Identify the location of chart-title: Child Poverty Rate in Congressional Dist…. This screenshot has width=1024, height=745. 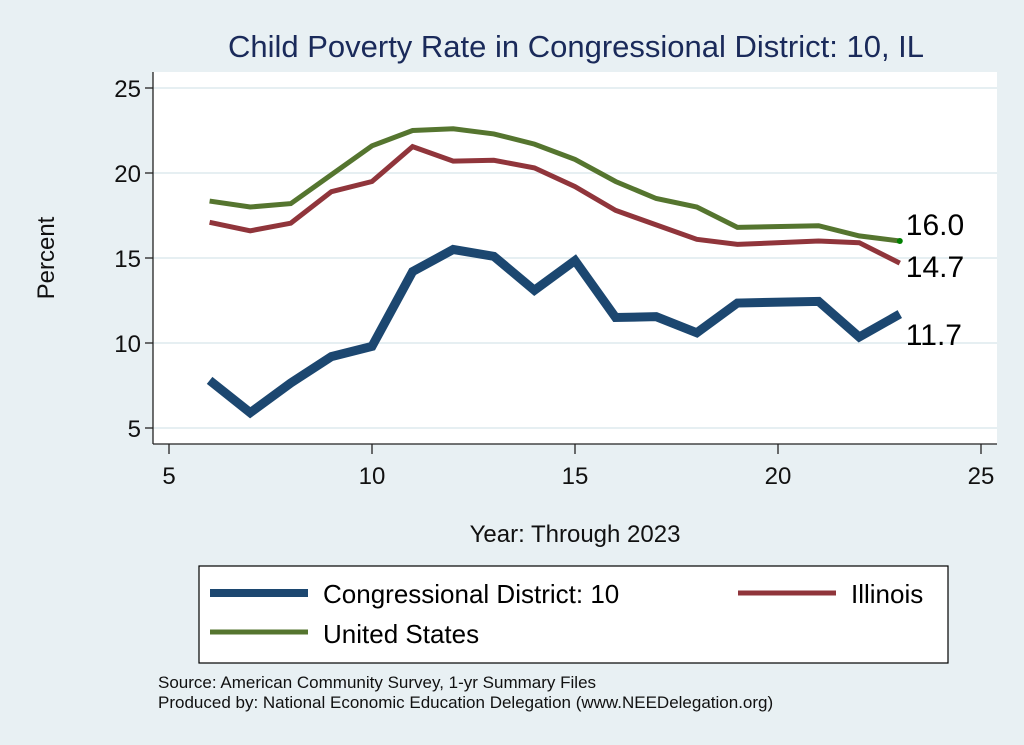
(576, 46).